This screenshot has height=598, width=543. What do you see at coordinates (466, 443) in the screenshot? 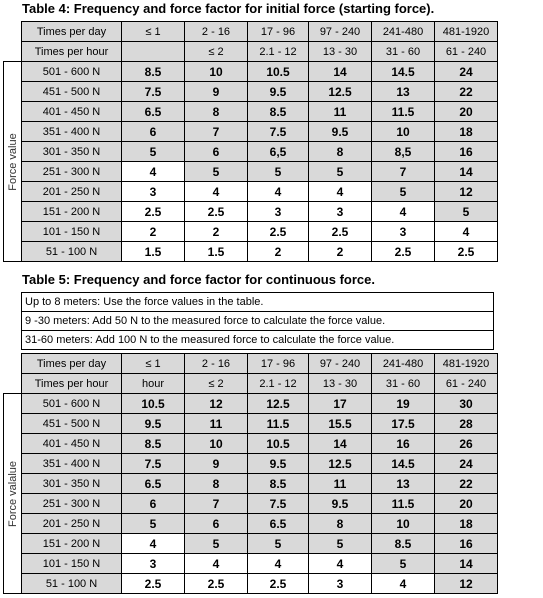
I see `value-cell: 26` at bounding box center [466, 443].